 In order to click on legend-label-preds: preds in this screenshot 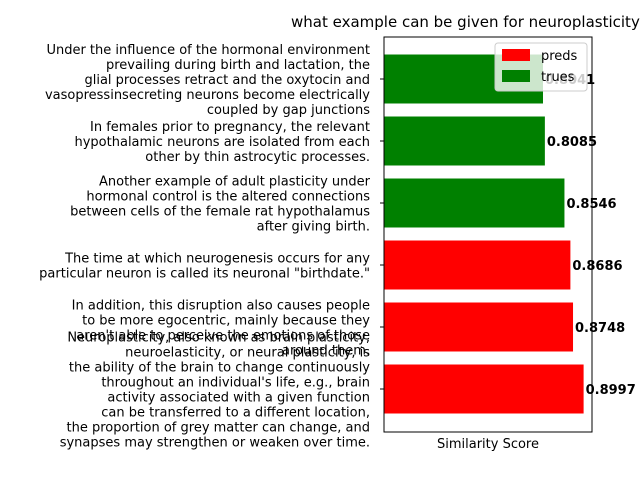, I will do `click(559, 56)`.